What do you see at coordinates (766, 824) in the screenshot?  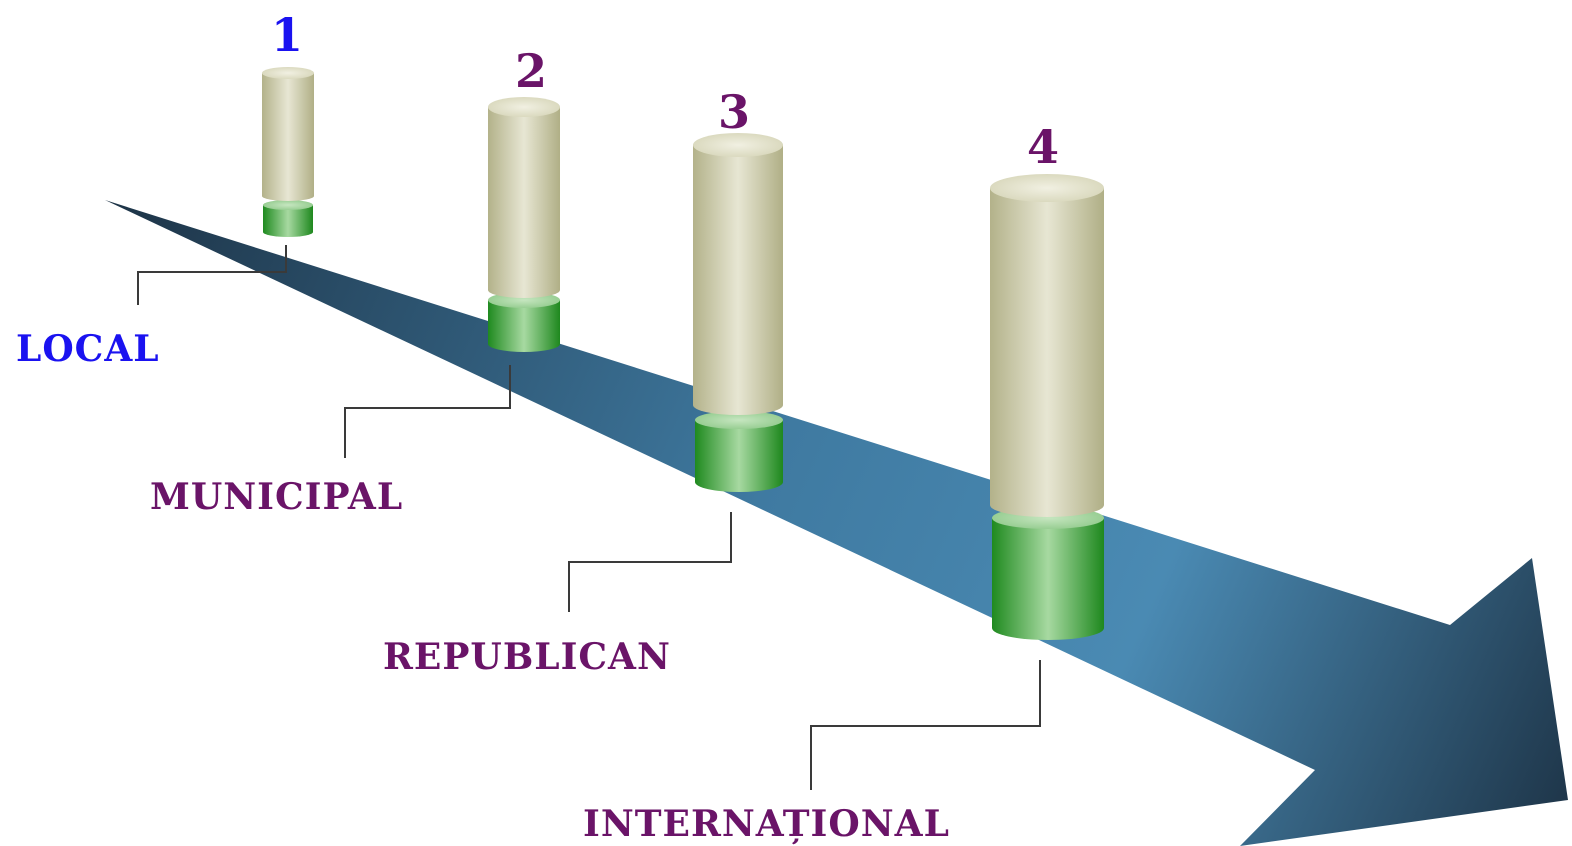 I see `level-4-label: INTERNAȚIONAL` at bounding box center [766, 824].